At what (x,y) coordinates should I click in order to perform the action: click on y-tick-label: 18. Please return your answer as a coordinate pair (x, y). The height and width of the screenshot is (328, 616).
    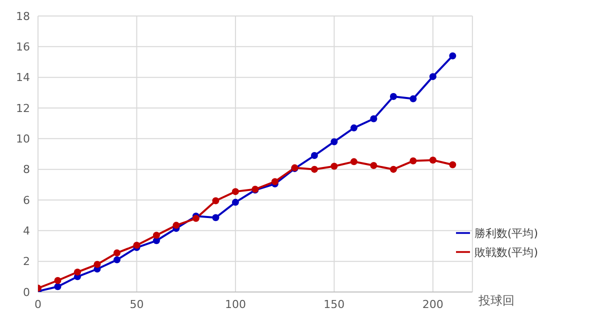
    Looking at the image, I should click on (23, 16).